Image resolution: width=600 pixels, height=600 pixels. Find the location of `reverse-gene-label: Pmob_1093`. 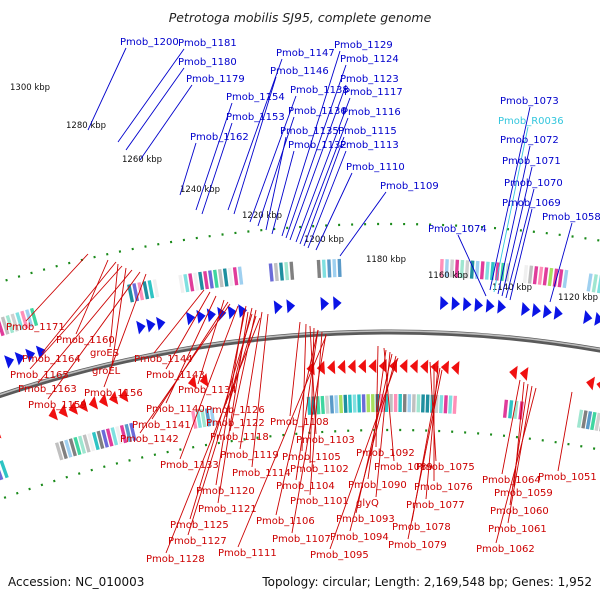

reverse-gene-label: Pmob_1093 is located at coordinates (365, 519).